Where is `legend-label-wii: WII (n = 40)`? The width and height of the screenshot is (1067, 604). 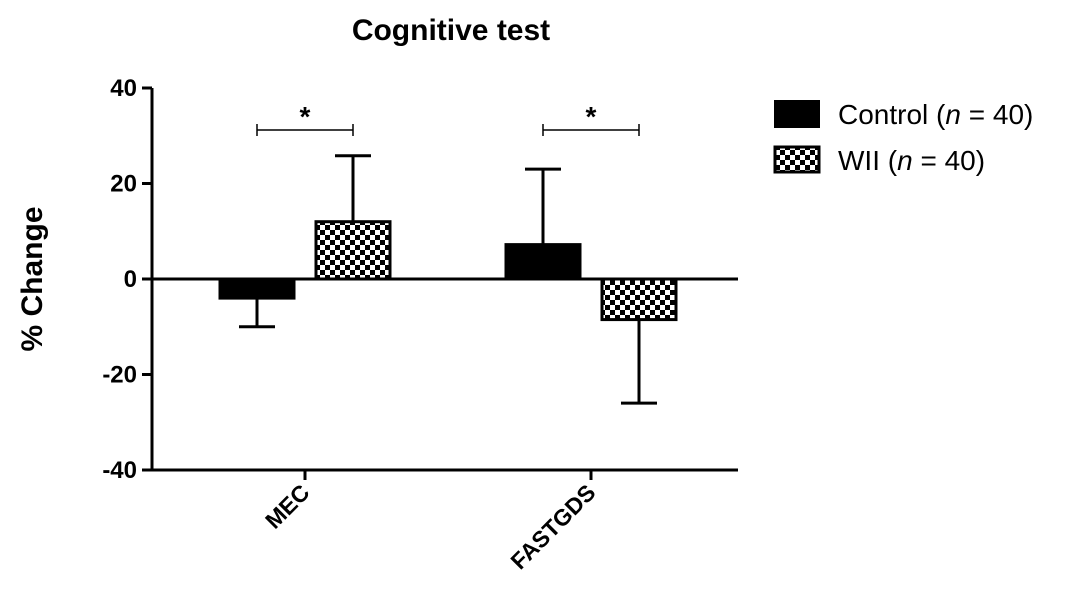 legend-label-wii: WII (n = 40) is located at coordinates (911, 160).